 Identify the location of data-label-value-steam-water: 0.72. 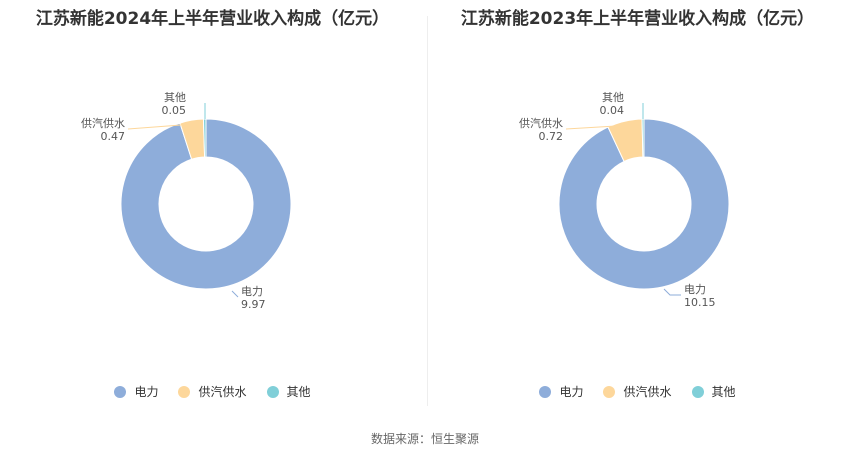
(551, 136).